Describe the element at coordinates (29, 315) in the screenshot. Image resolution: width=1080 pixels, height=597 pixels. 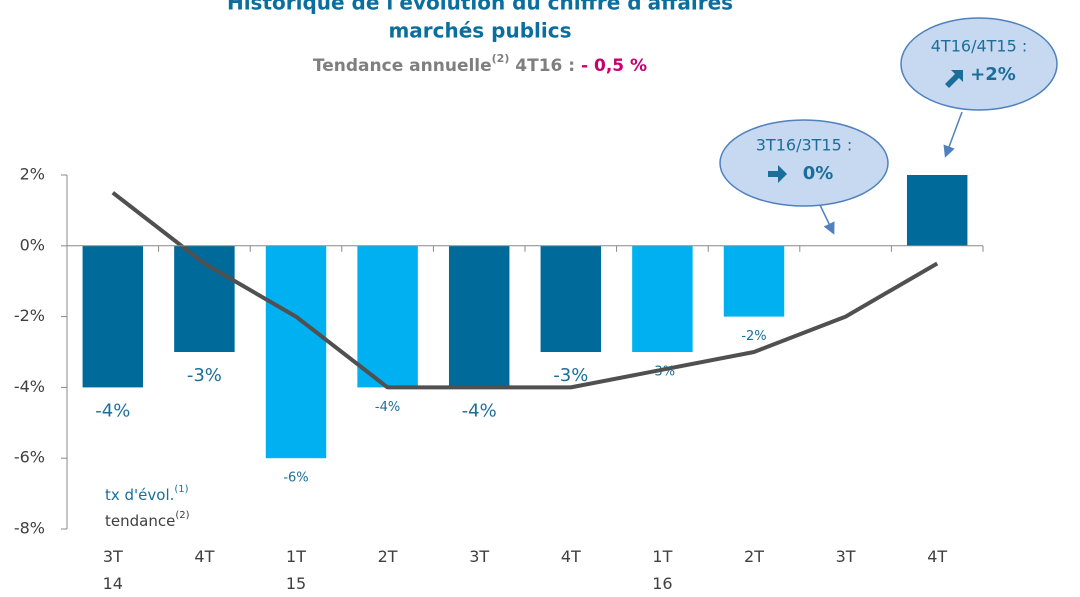
I see `y-tick-label: -2%` at that location.